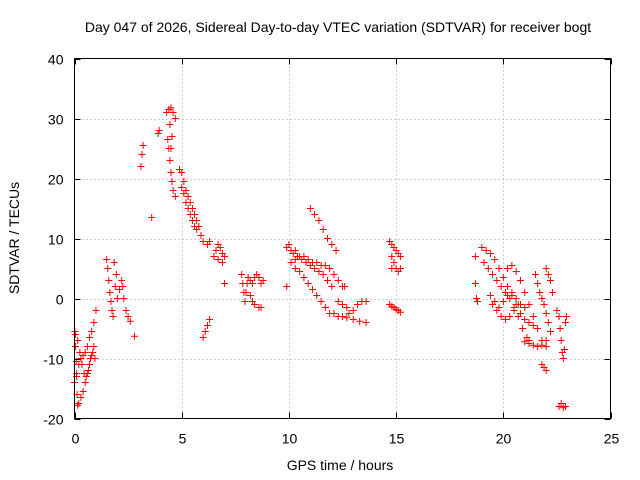 The height and width of the screenshot is (480, 640). What do you see at coordinates (76, 439) in the screenshot?
I see `x-tick-label: 0` at bounding box center [76, 439].